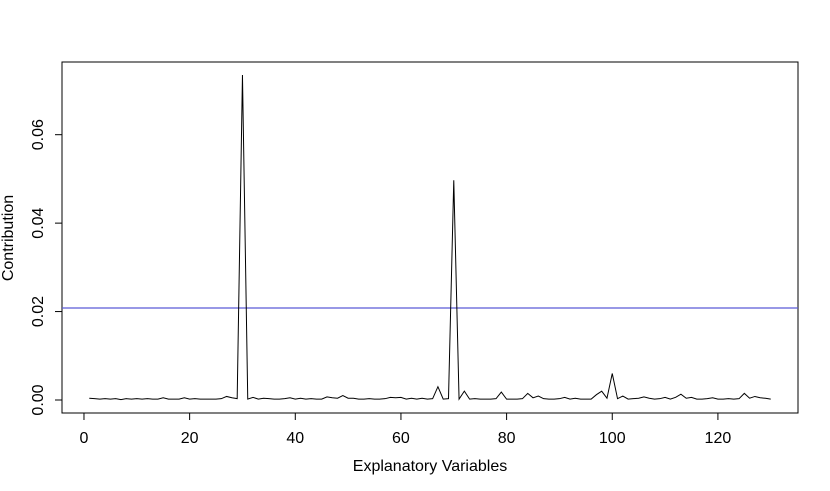 The width and height of the screenshot is (830, 491). What do you see at coordinates (8, 238) in the screenshot?
I see `y-axis-label: Contribution` at bounding box center [8, 238].